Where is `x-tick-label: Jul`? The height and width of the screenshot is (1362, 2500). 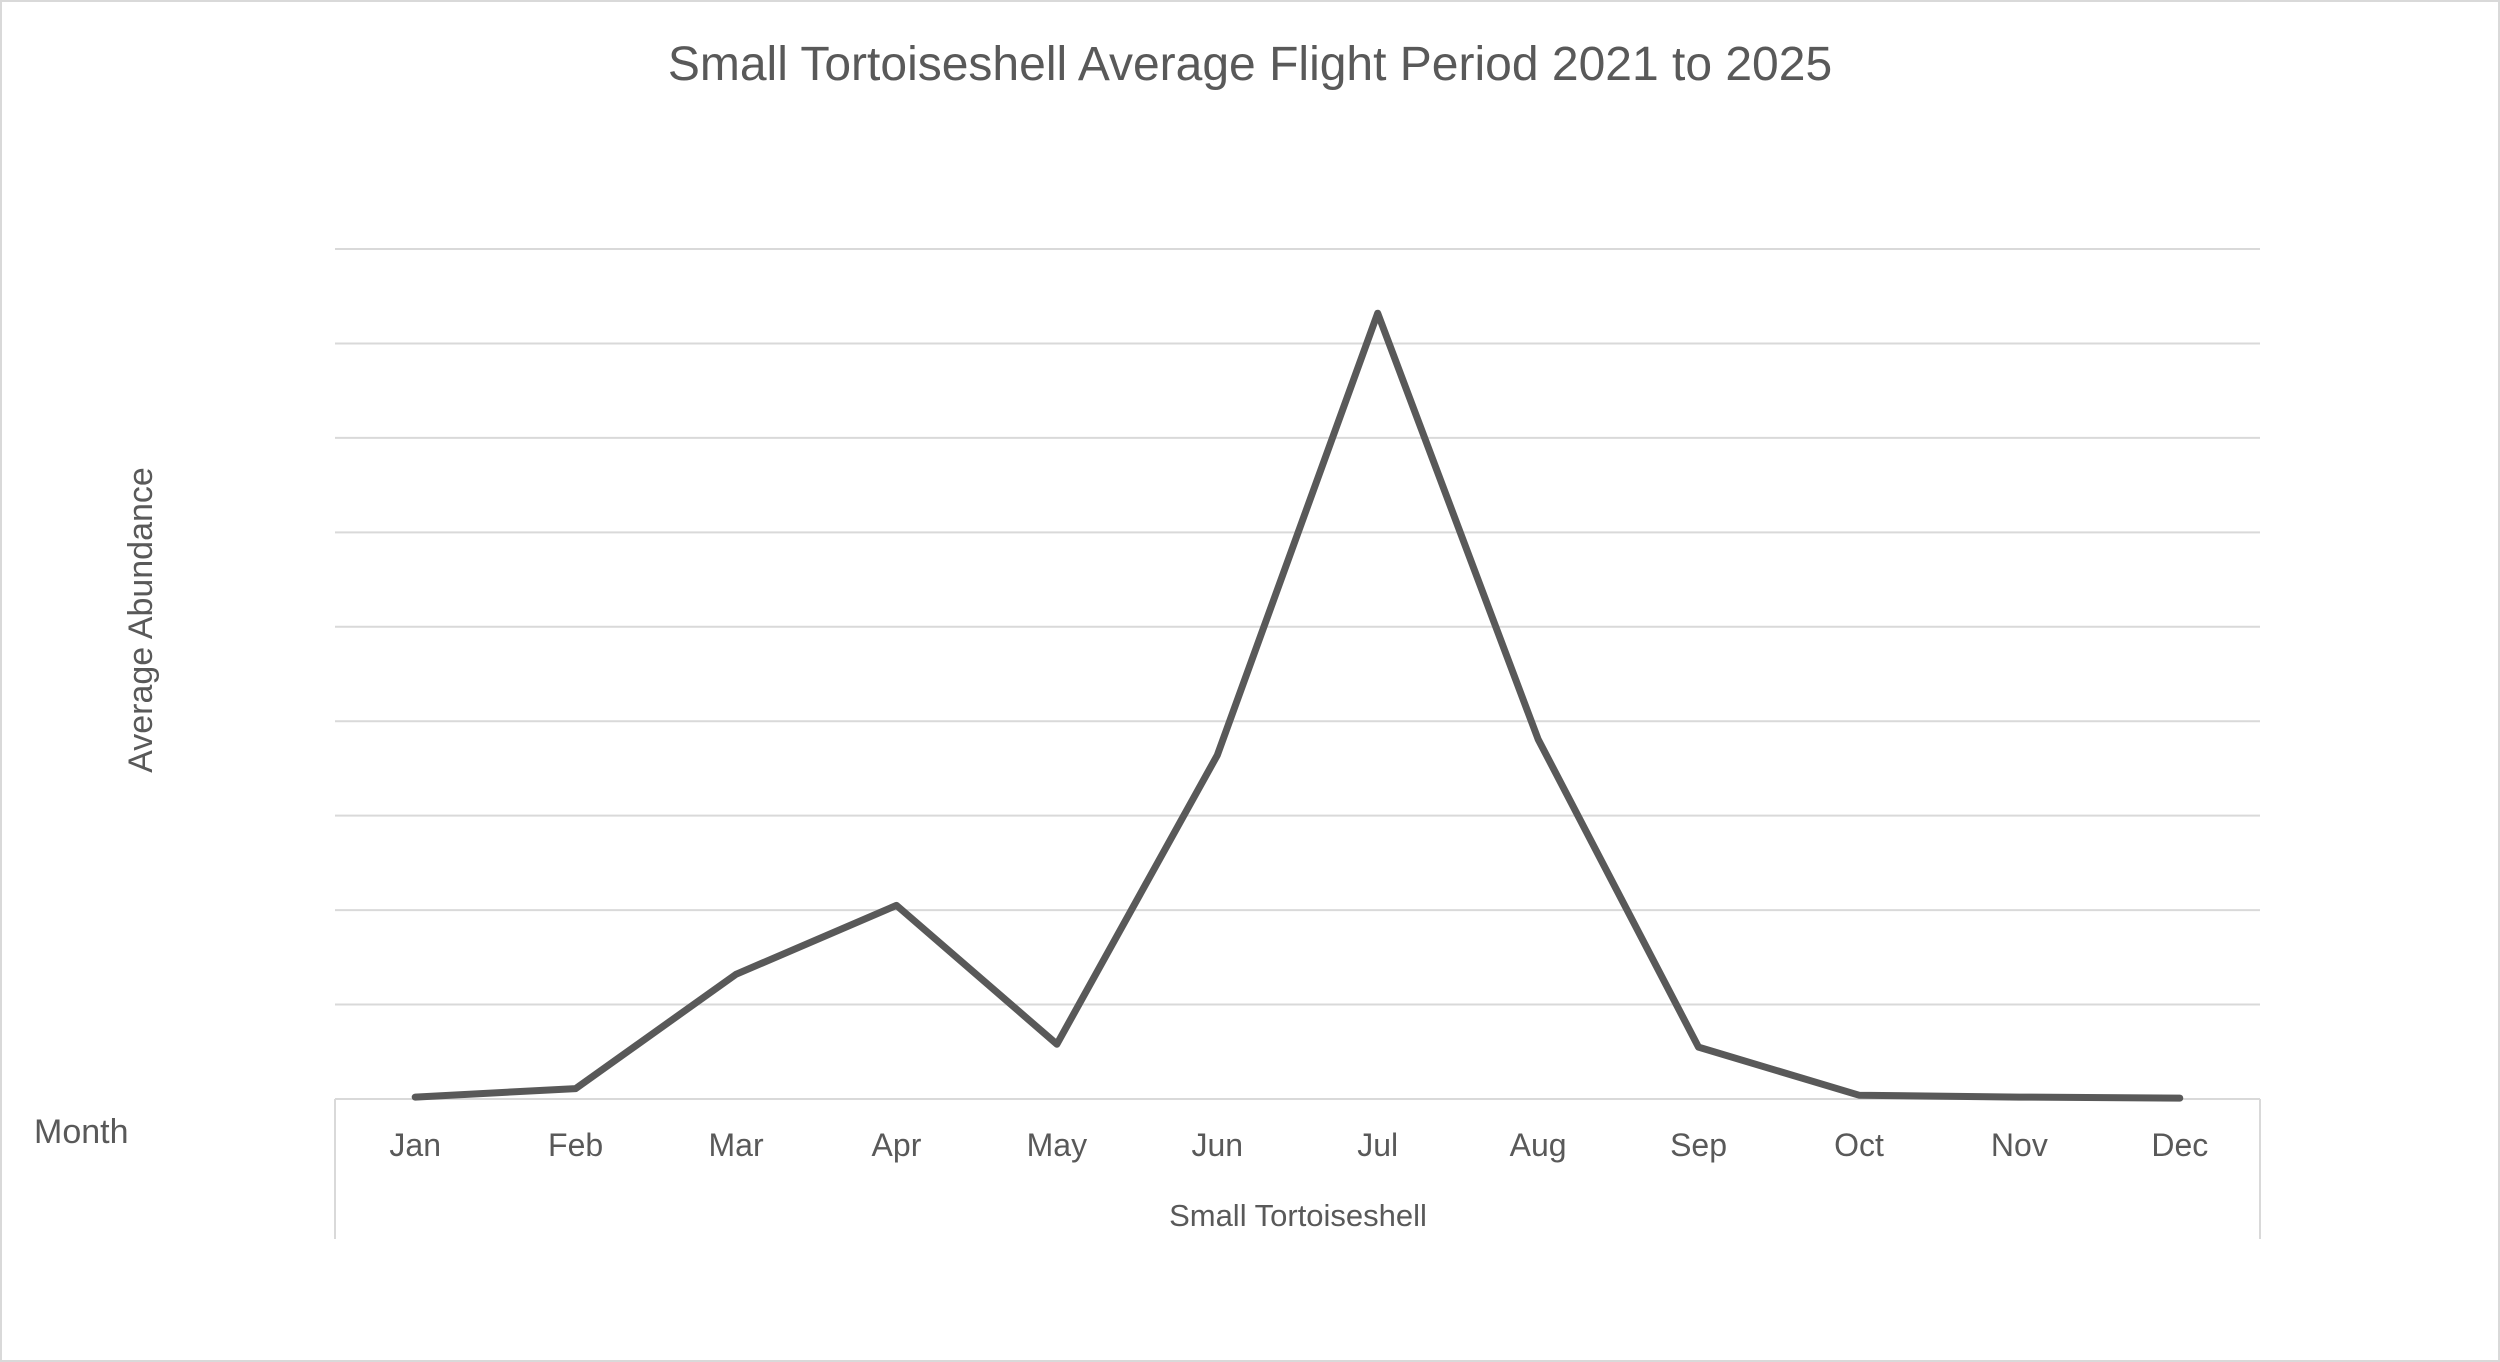 x-tick-label: Jul is located at coordinates (1377, 1145).